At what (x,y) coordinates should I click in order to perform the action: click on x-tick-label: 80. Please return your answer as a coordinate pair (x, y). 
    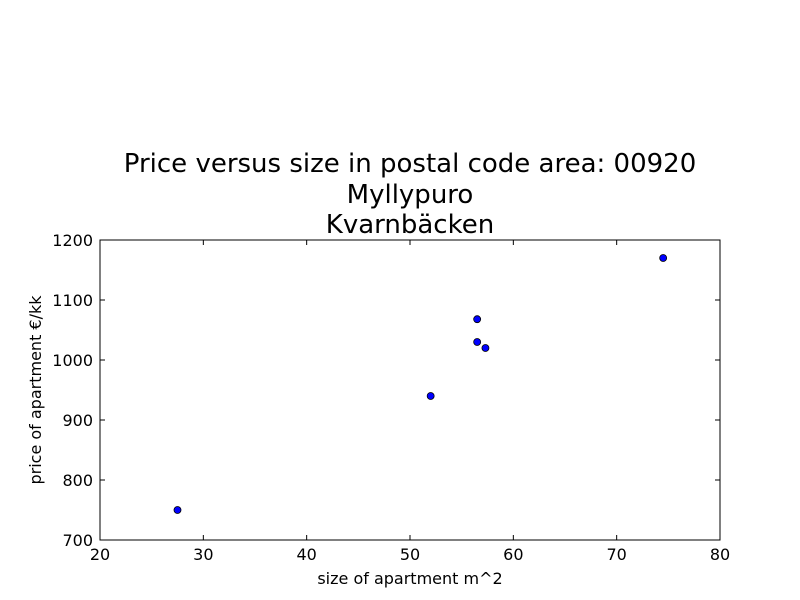
    Looking at the image, I should click on (720, 554).